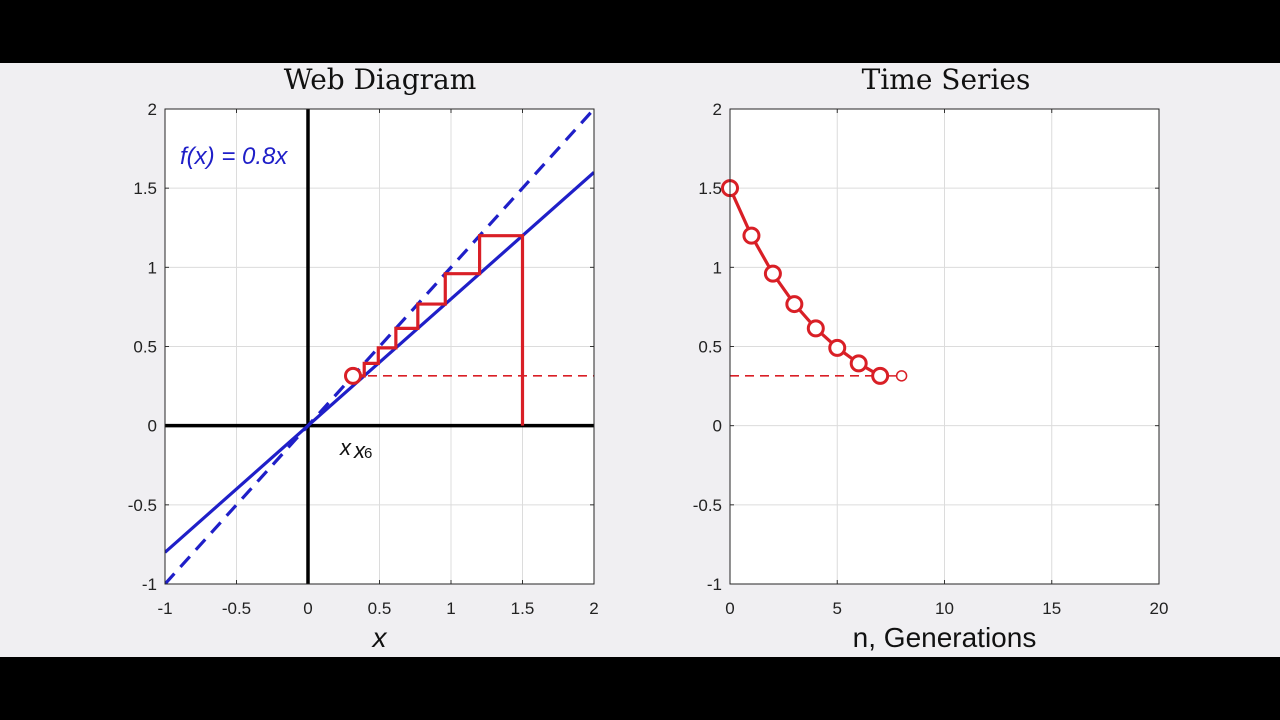 This screenshot has height=720, width=1280. What do you see at coordinates (345, 447) in the screenshot?
I see `x-marker-label: x` at bounding box center [345, 447].